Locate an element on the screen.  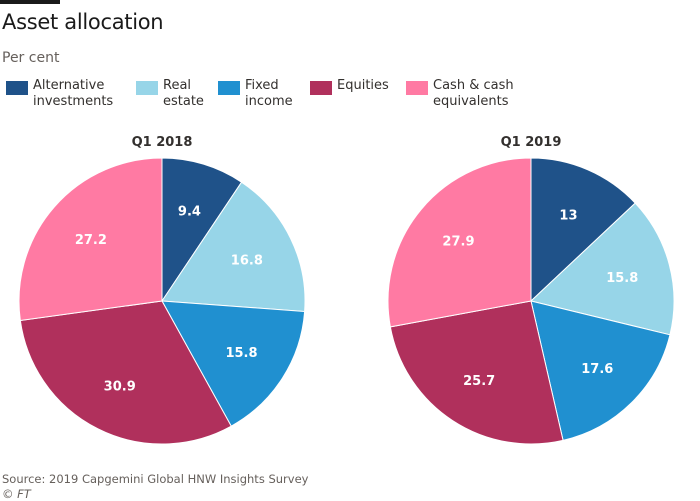
slice-label-cash: 27.9 is located at coordinates (458, 242).